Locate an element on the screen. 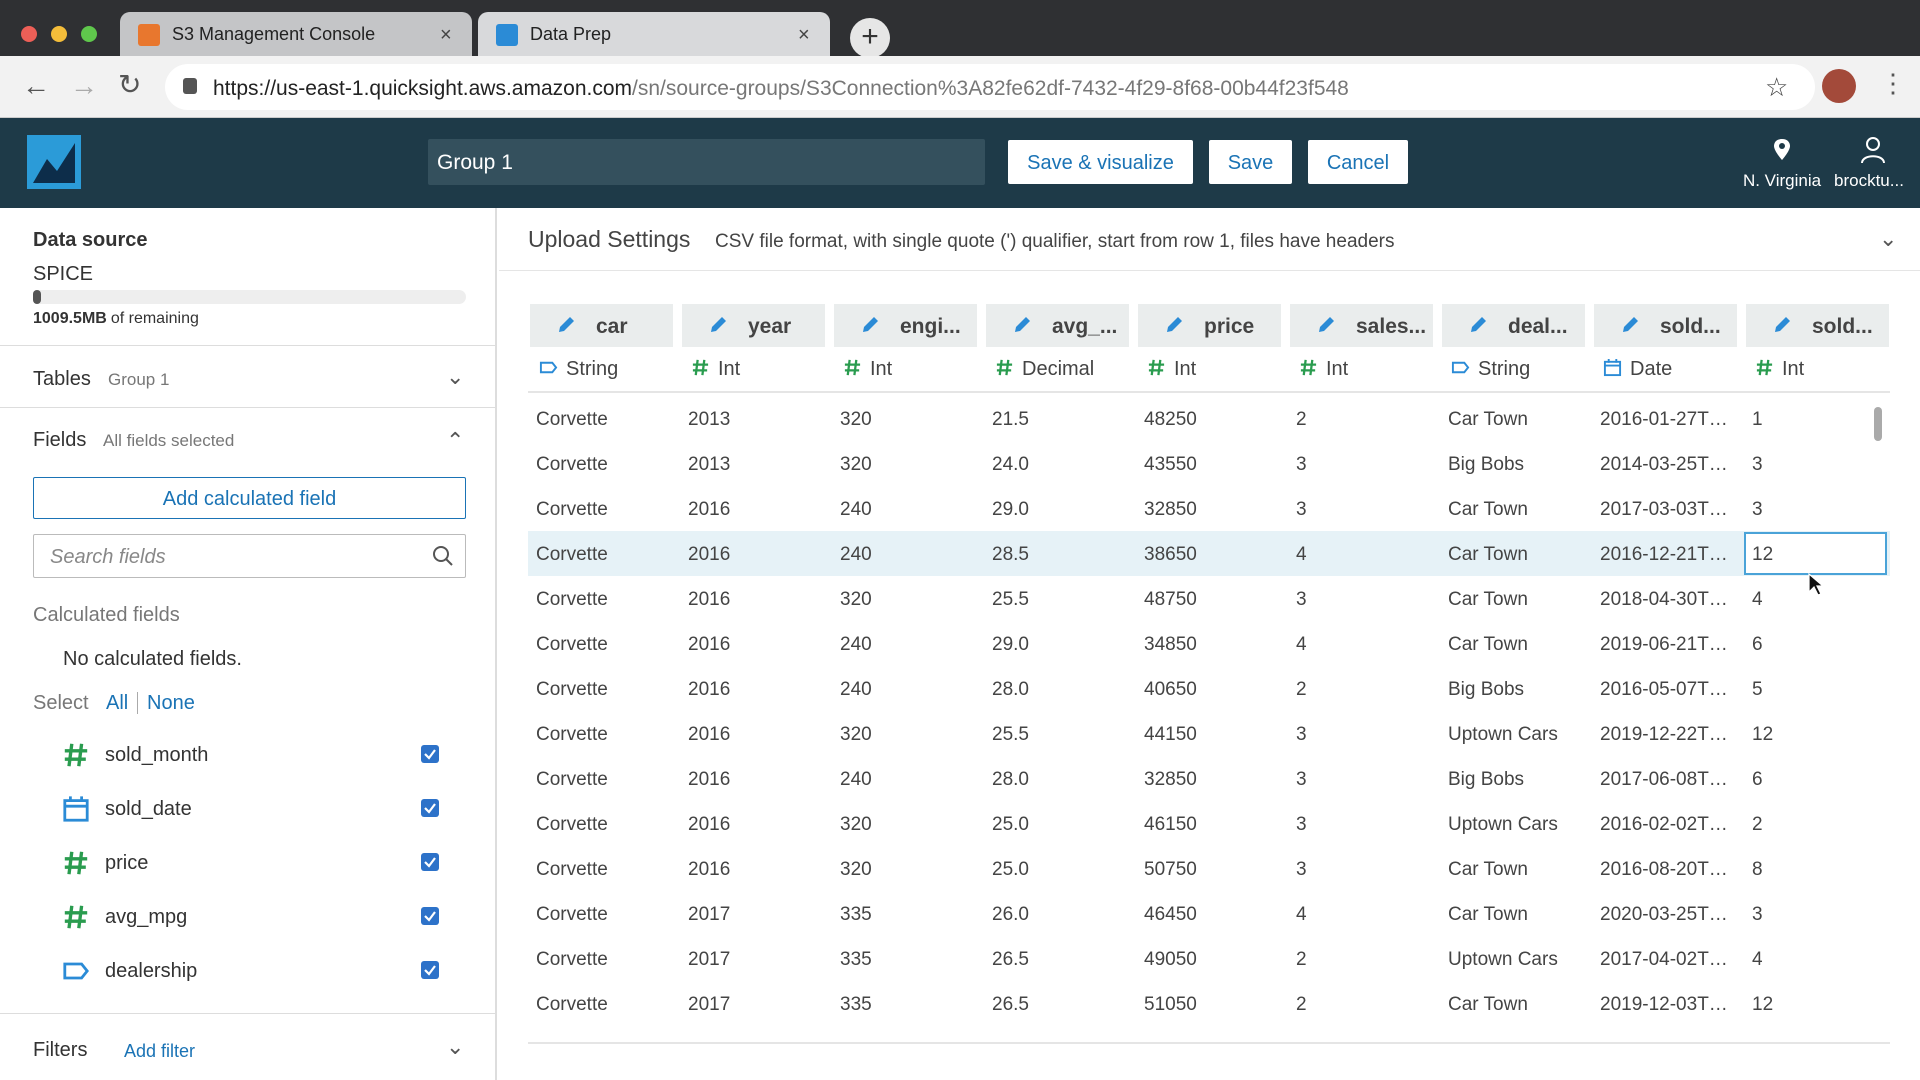 This screenshot has height=1080, width=1920. nav-forward: → is located at coordinates (84, 85).